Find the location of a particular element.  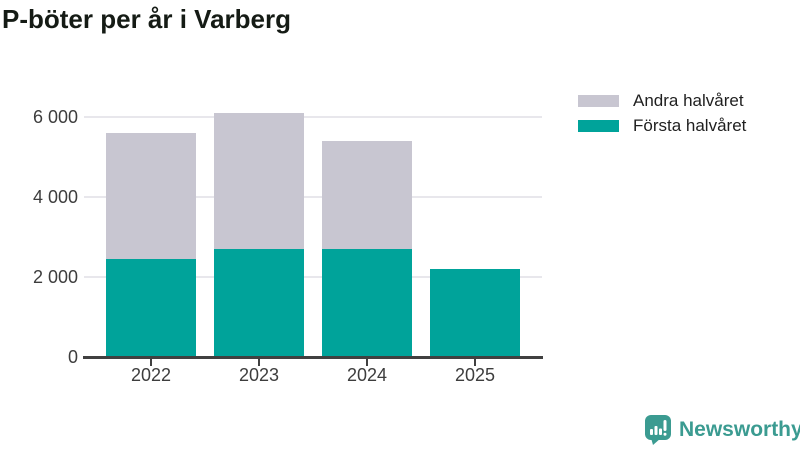

x-axis-tick-2025 is located at coordinates (475, 362).